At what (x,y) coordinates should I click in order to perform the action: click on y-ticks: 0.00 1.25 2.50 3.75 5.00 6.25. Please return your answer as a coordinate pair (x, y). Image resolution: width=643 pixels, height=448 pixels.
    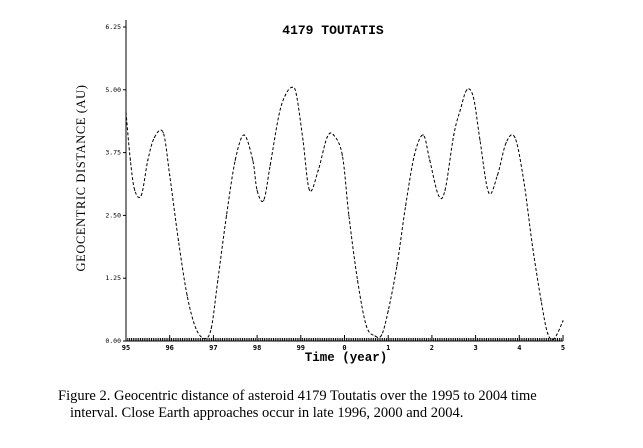
    Looking at the image, I should click on (115, 184).